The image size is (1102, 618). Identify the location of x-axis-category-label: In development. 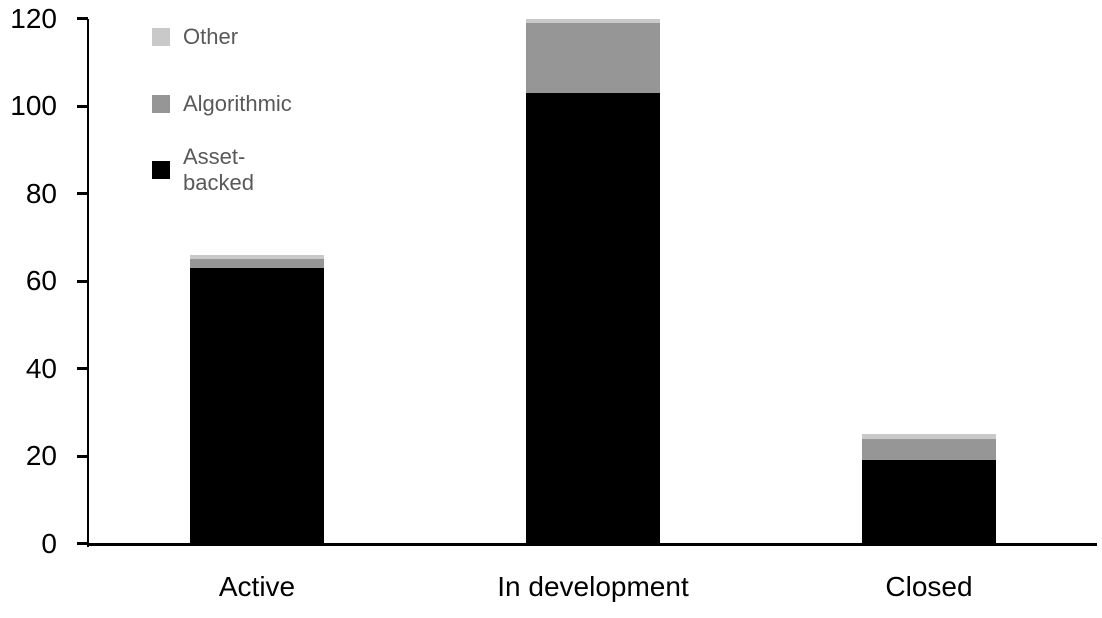
(593, 586).